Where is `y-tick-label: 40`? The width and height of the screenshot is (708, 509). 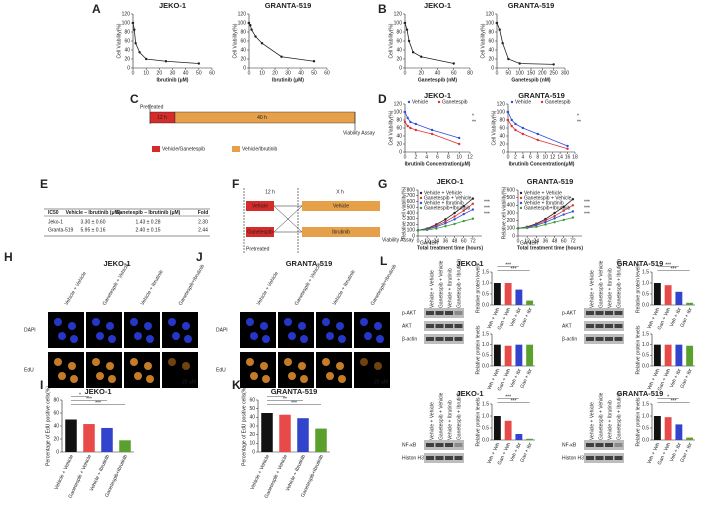
y-tick-label: 40 is located at coordinates (399, 50).